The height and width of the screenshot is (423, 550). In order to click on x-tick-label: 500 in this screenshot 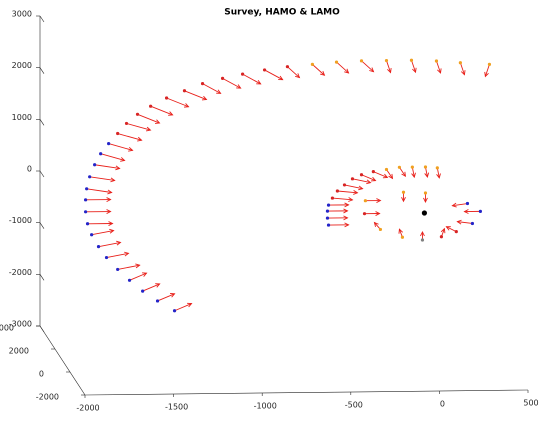, I will do `click(530, 403)`.